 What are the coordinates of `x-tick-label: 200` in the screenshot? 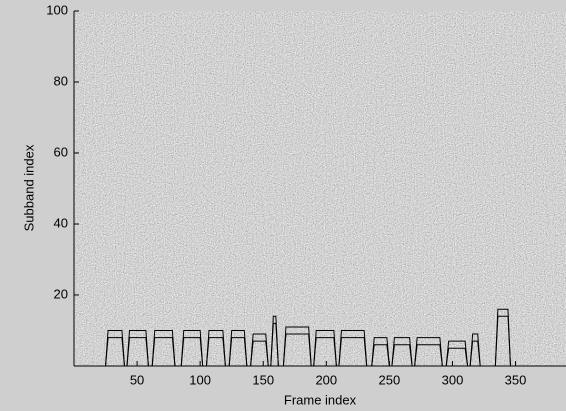 It's located at (326, 379).